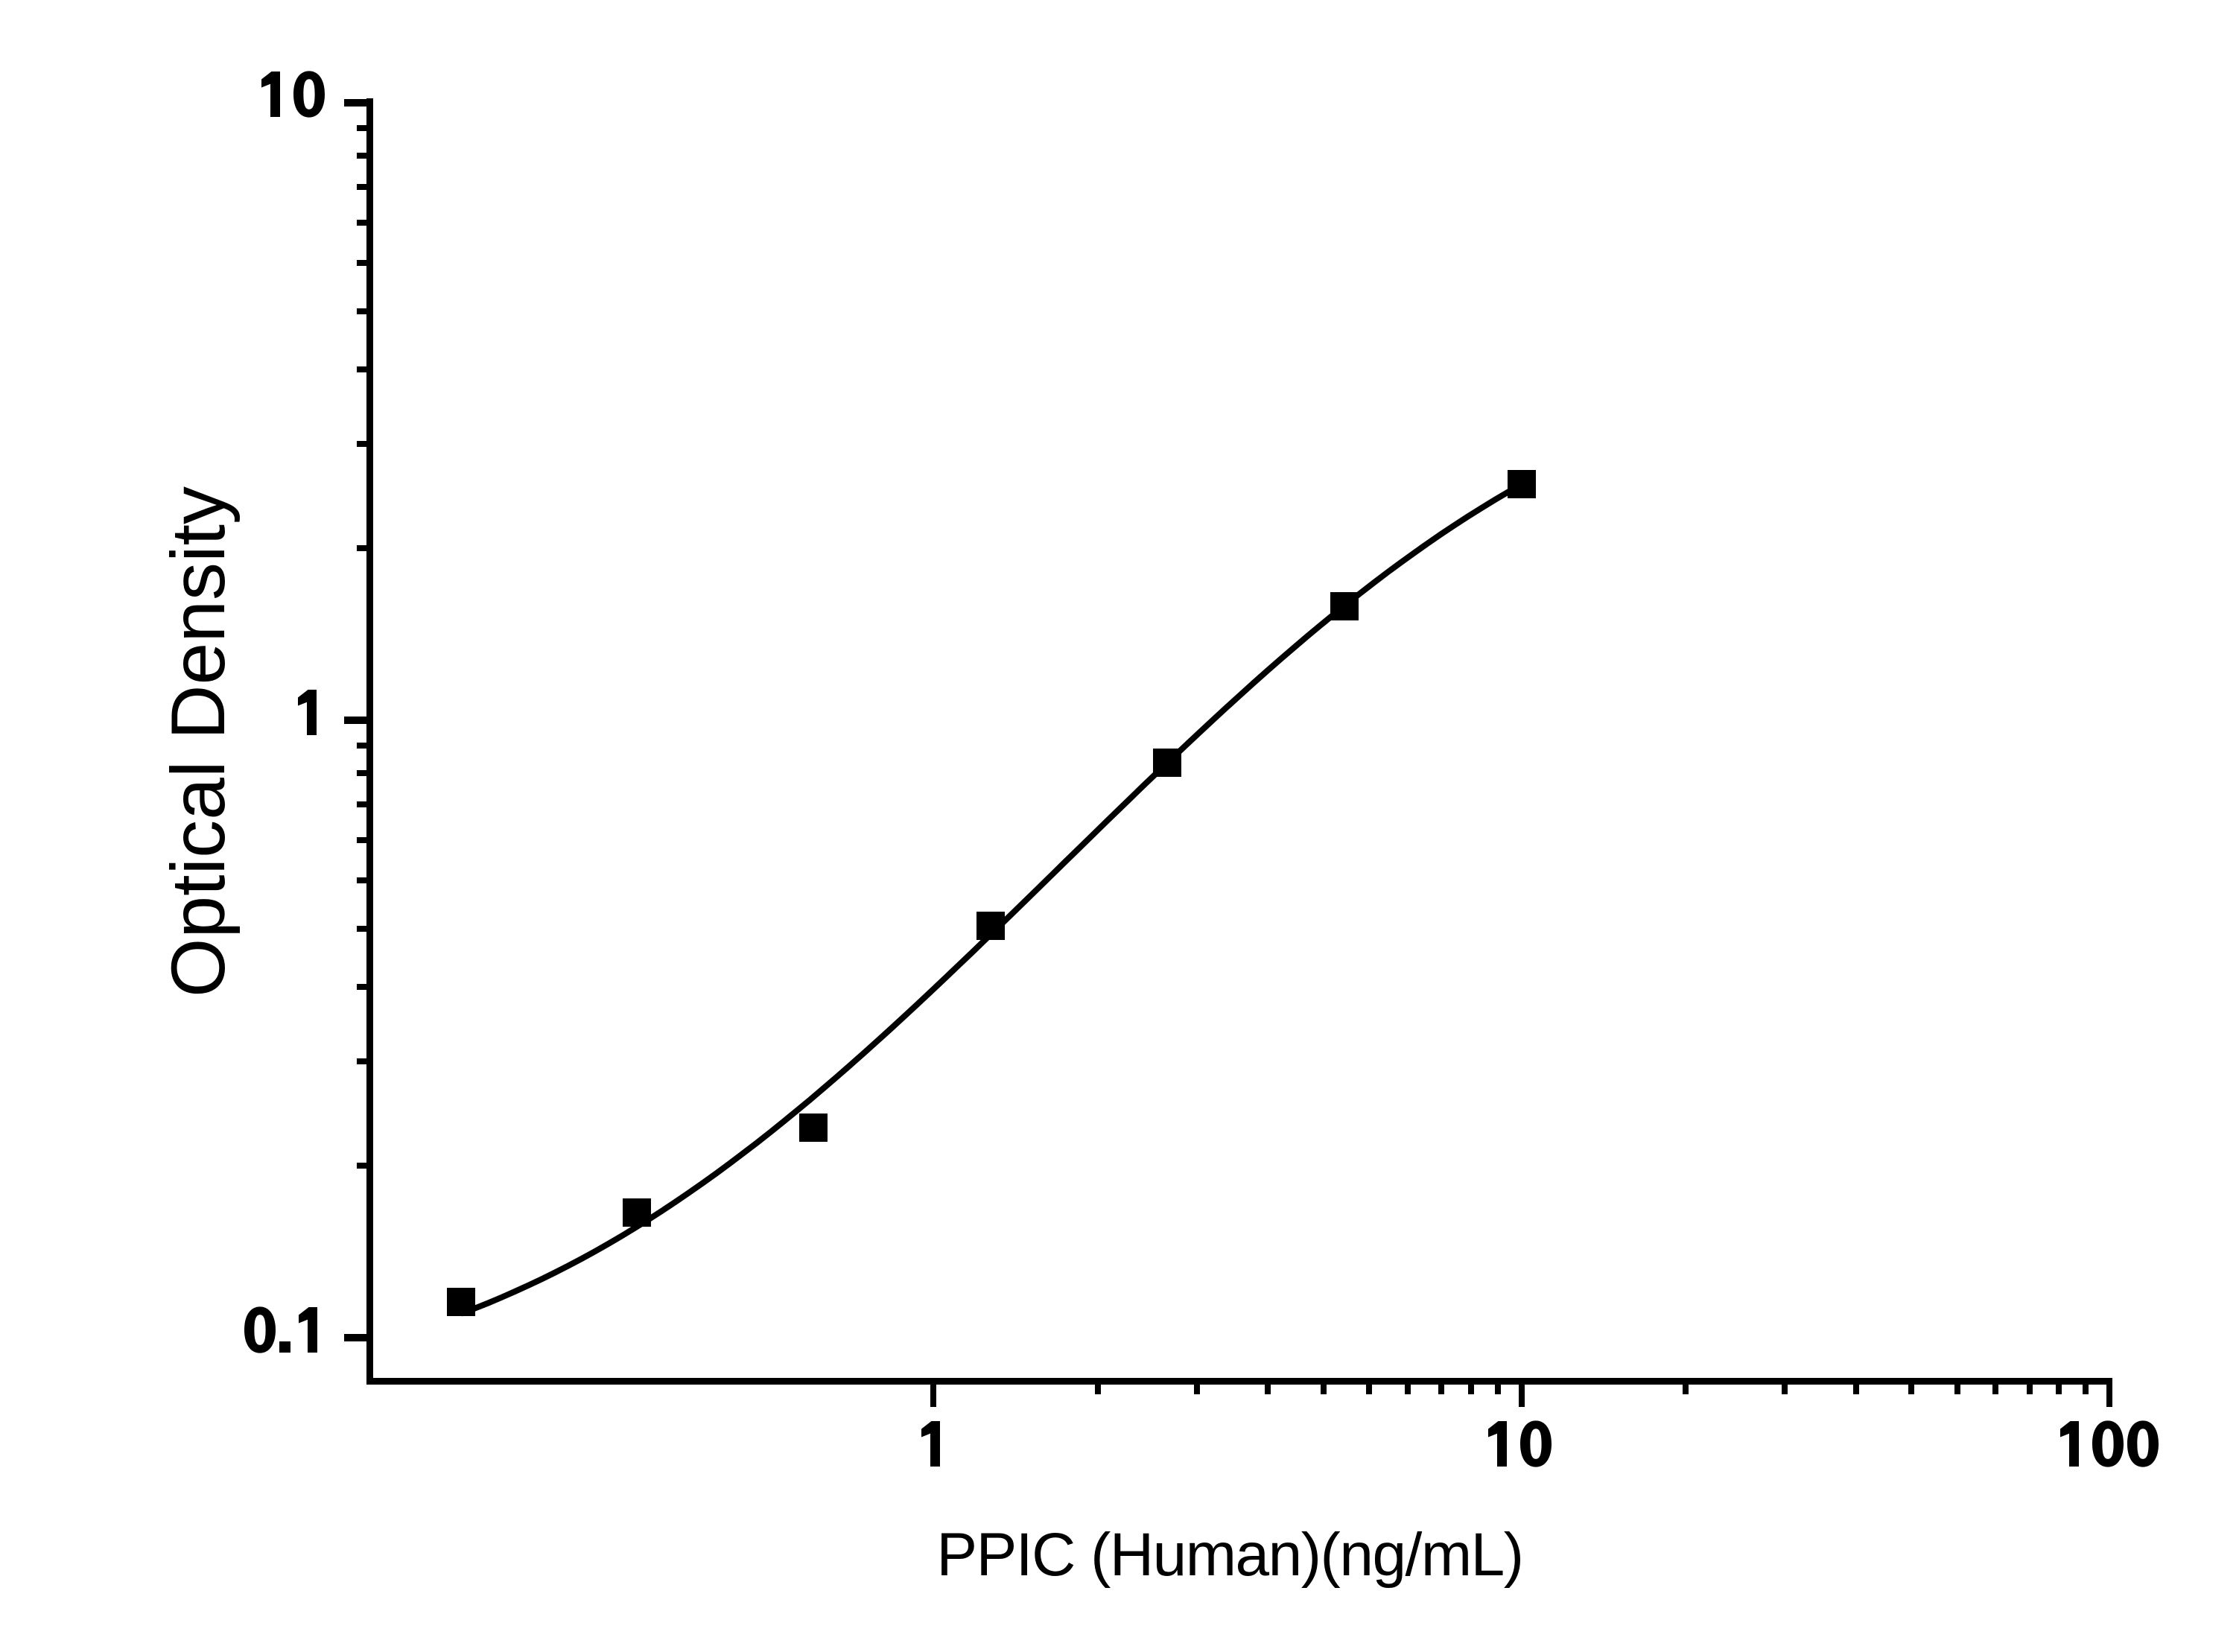 This screenshot has height=1652, width=2239. I want to click on svg-text: Optical Density, so click(198, 741).